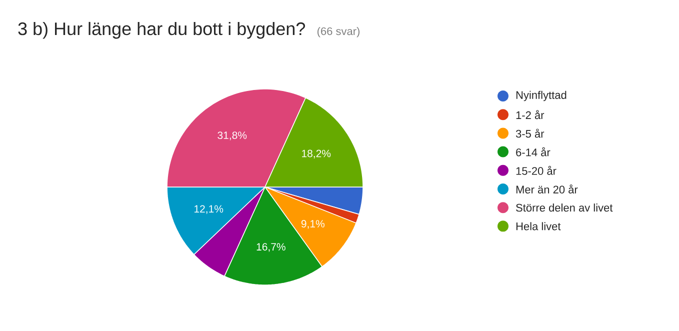 This screenshot has width=679, height=331. Describe the element at coordinates (316, 154) in the screenshot. I see `data-label: 18,2%` at that location.